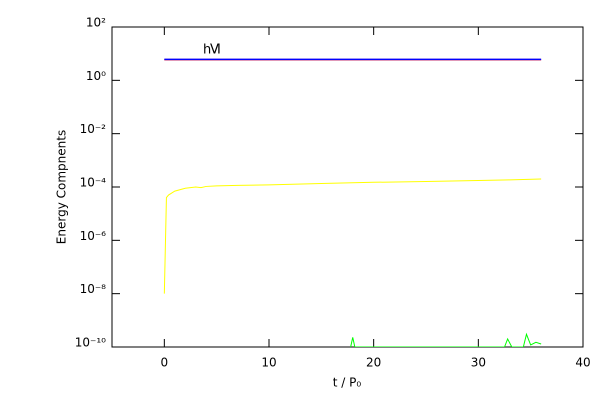 The width and height of the screenshot is (600, 400). I want to click on x-tick-label: 20, so click(373, 363).